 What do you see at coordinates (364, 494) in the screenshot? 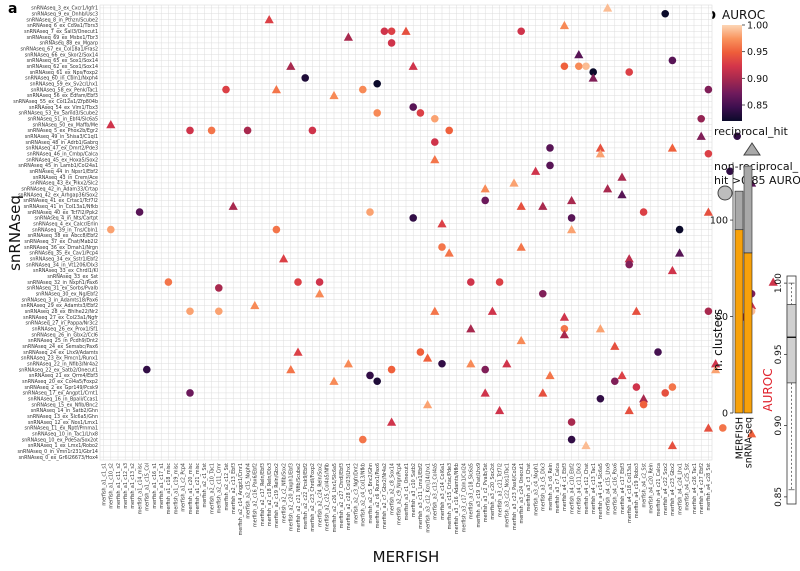
I see `x-tick-label: merfish_a2_c4_Col13/Nfkb` at bounding box center [364, 494].